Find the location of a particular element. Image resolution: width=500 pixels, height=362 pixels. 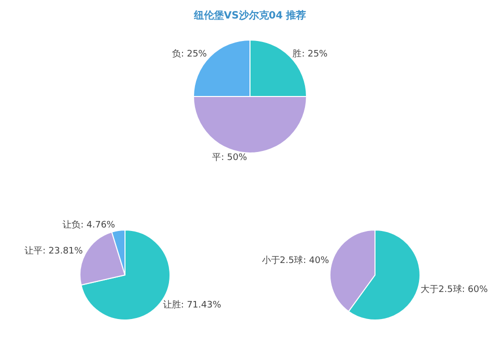

slice-label: 胜: 25% is located at coordinates (310, 54).